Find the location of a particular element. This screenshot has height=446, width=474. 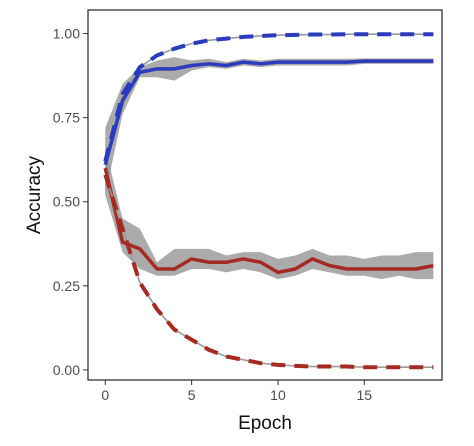

y-tick-label: 0.00 is located at coordinates (66, 370).